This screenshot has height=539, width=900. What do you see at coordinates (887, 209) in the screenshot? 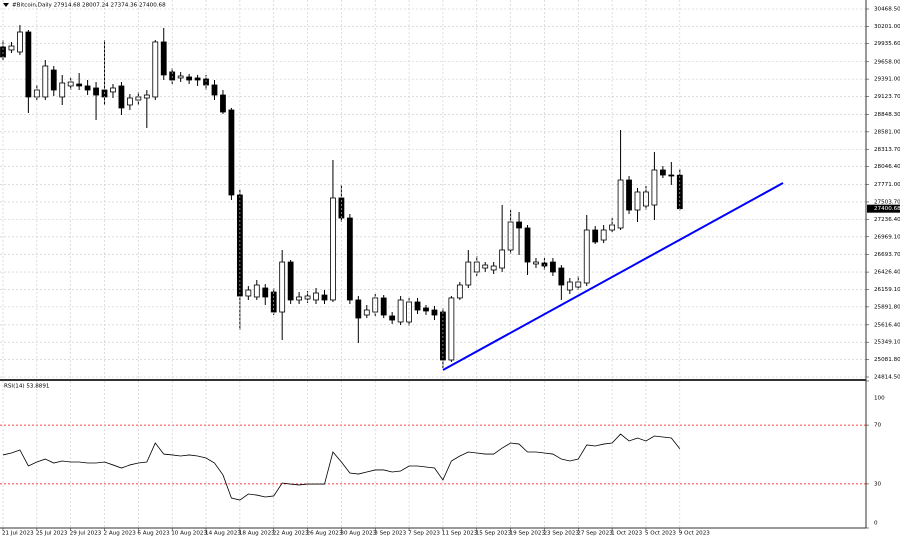
I see `current-price-label: 27400.68` at bounding box center [887, 209].